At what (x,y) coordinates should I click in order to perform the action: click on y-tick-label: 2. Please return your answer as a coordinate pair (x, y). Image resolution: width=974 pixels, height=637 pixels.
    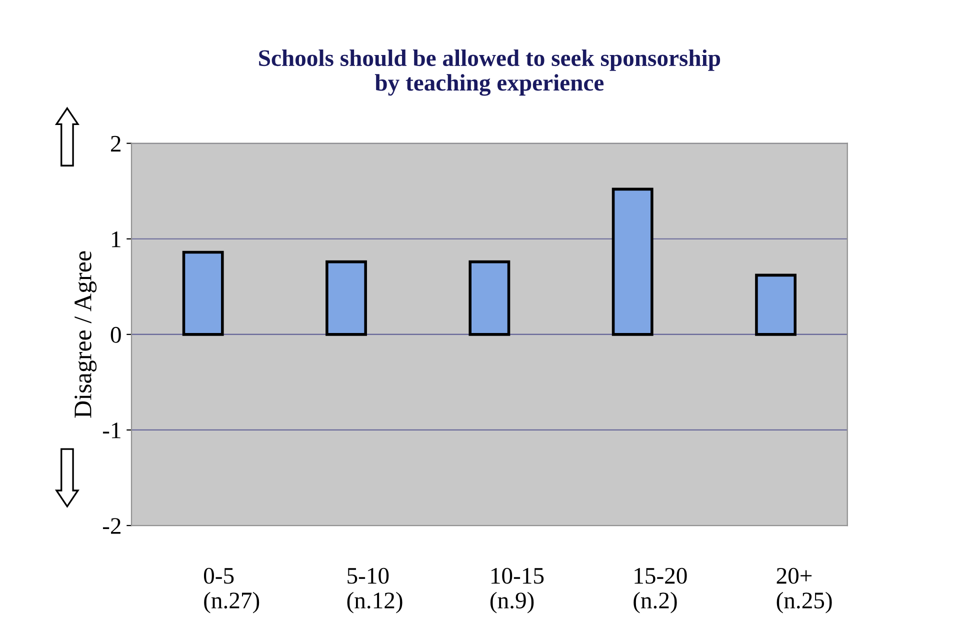
    Looking at the image, I should click on (115, 144).